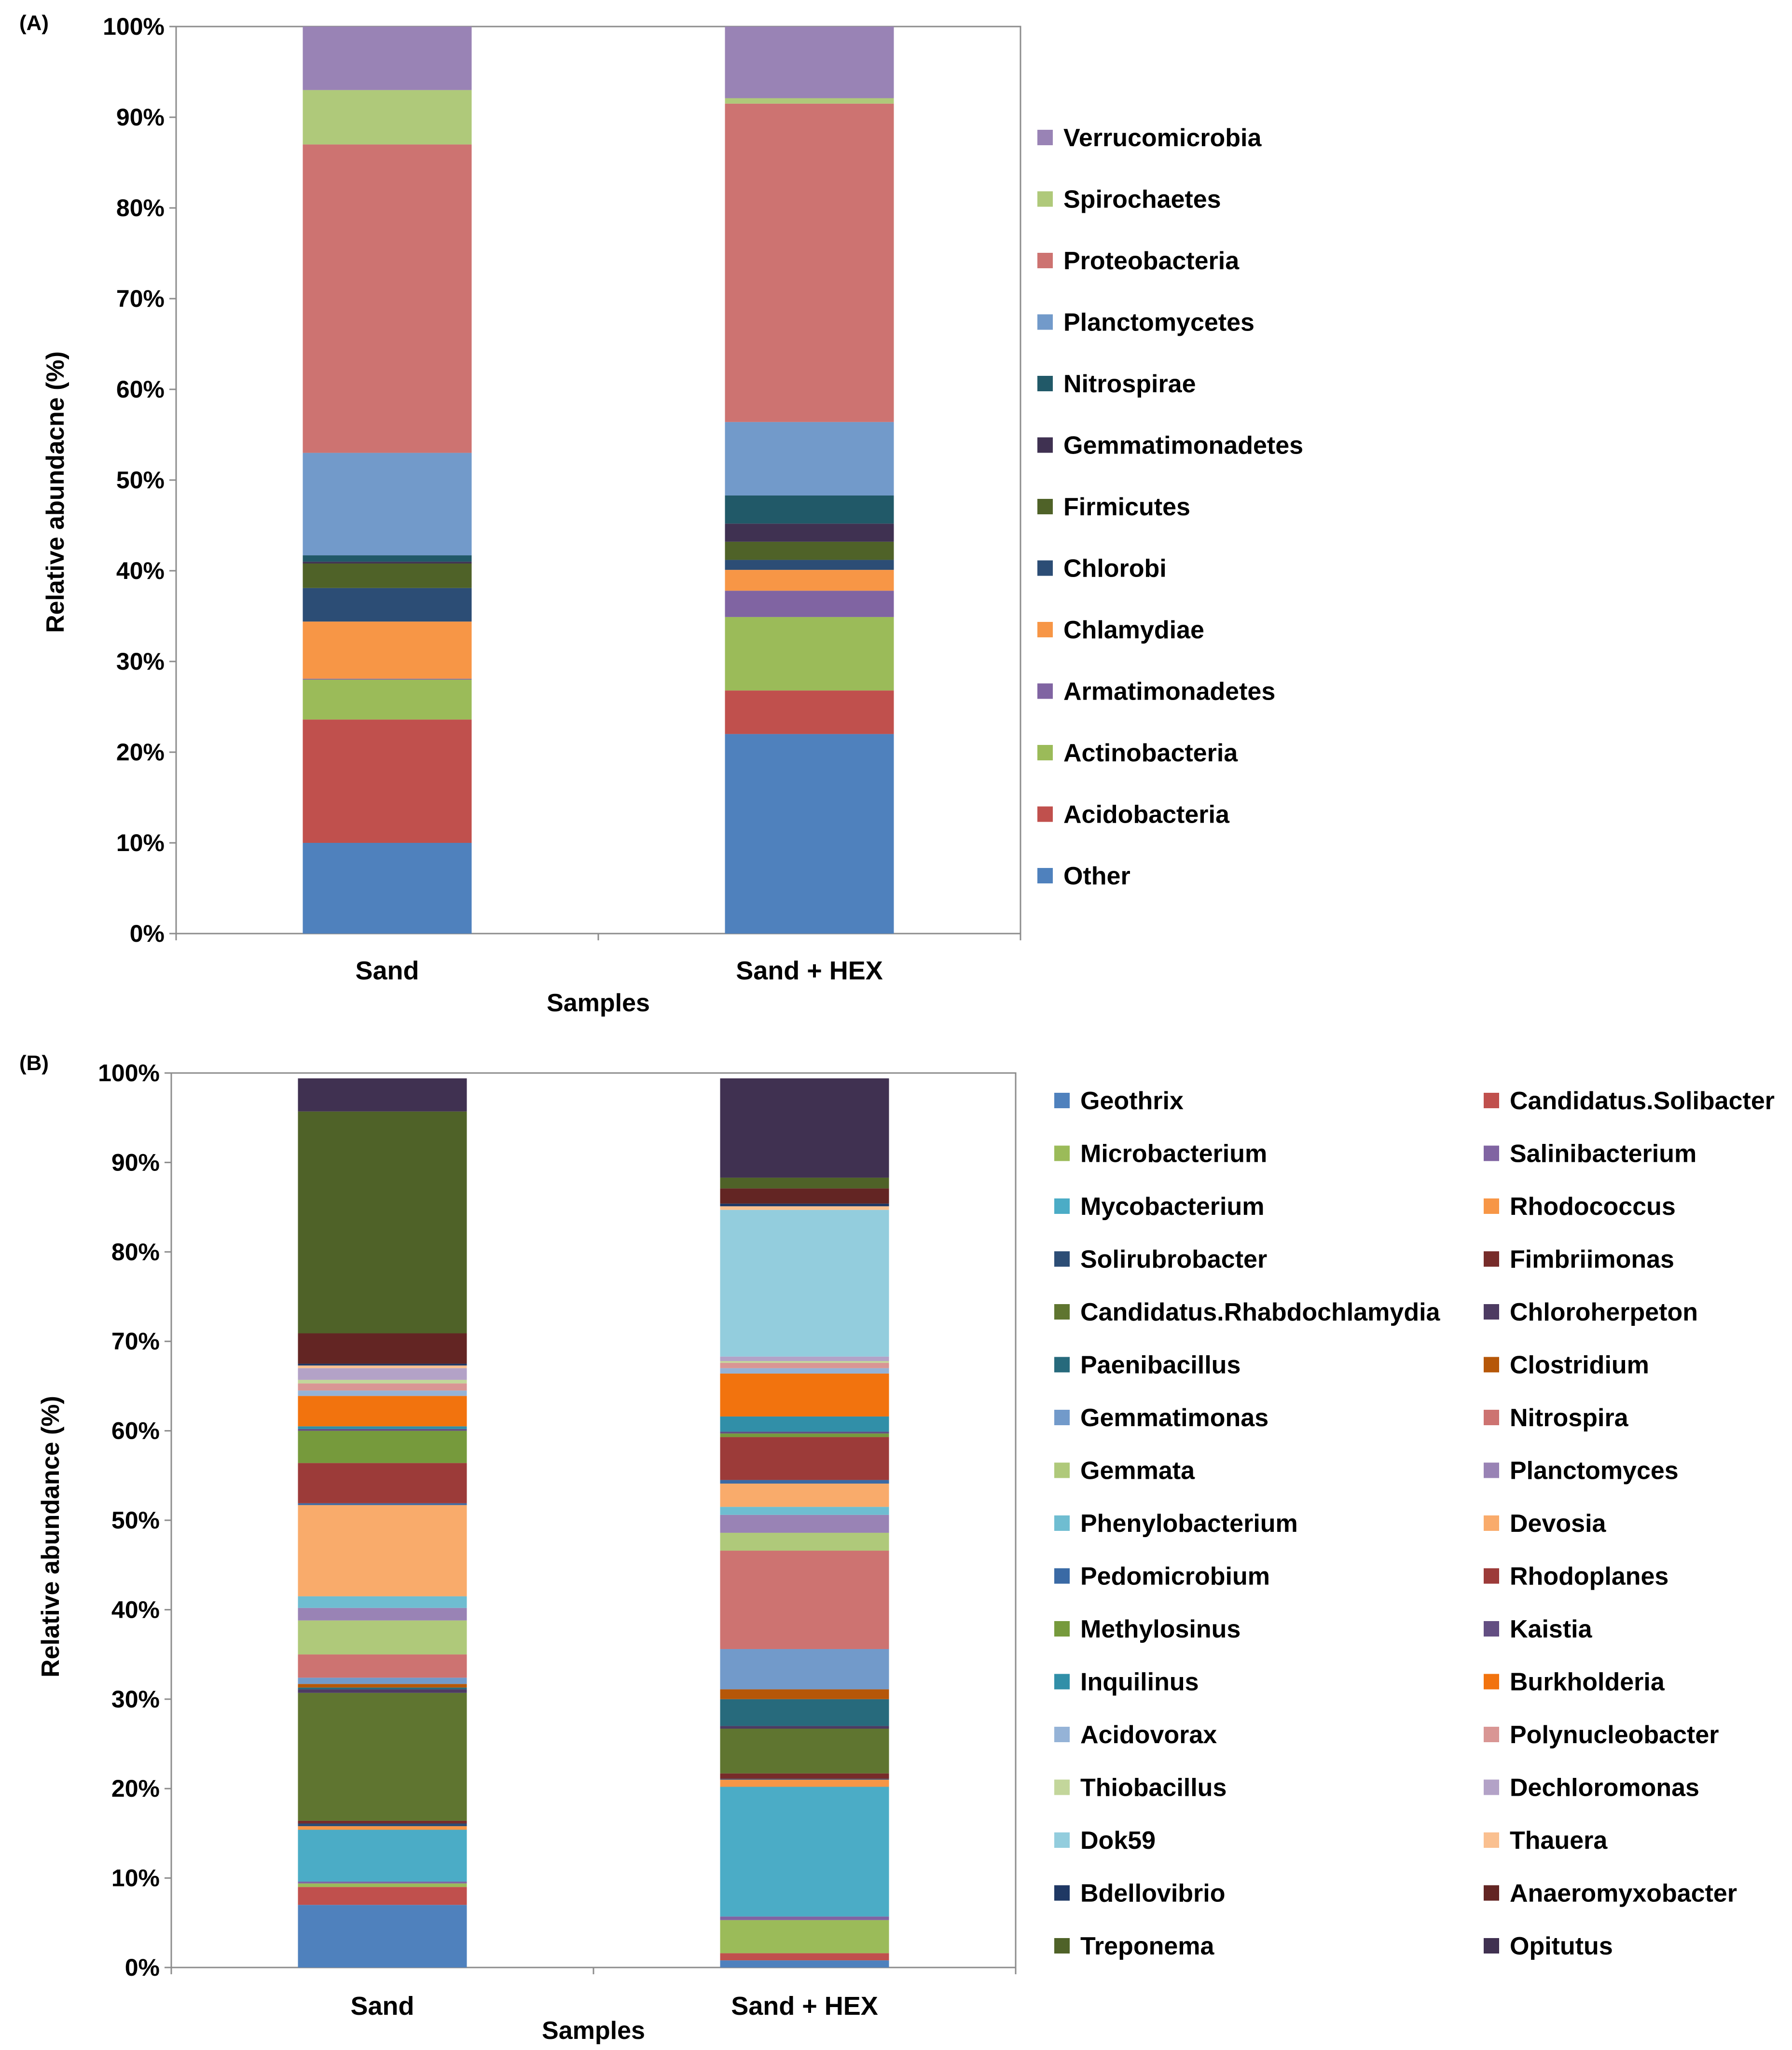 Image resolution: width=1792 pixels, height=2050 pixels. What do you see at coordinates (387, 605) in the screenshot?
I see `panel-a-bar-sand-chlorobi` at bounding box center [387, 605].